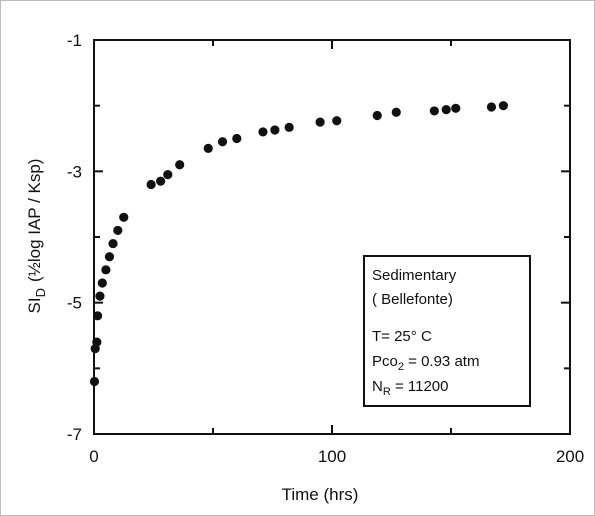 The image size is (595, 516). I want to click on legend-nr-sub: R, so click(387, 392).